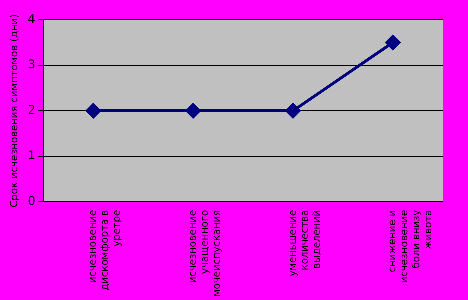 This screenshot has width=468, height=300. What do you see at coordinates (32, 65) in the screenshot?
I see `y-tick-label: 3` at bounding box center [32, 65].